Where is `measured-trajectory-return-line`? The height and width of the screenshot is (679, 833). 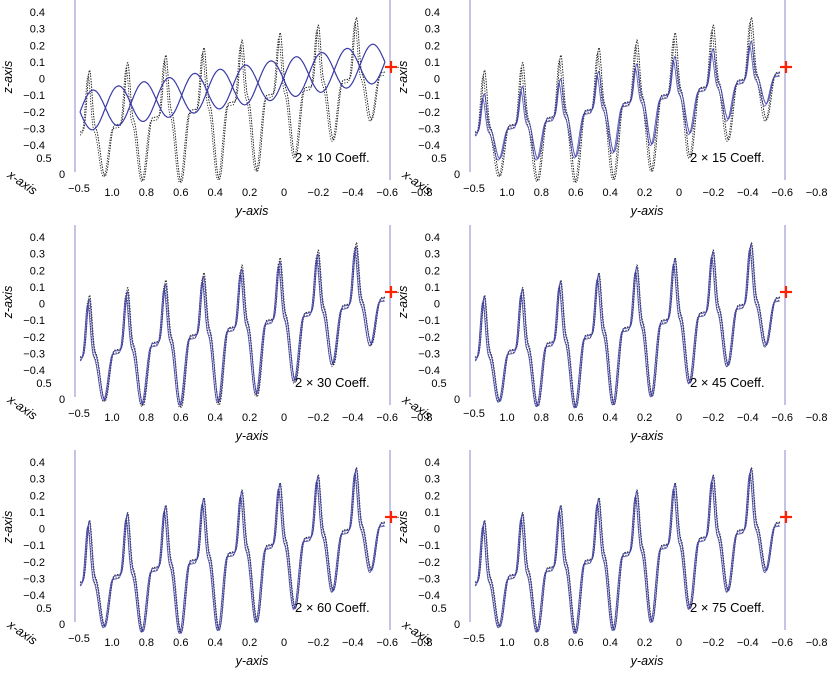
measured-trajectory-return-line is located at coordinates (232, 102).